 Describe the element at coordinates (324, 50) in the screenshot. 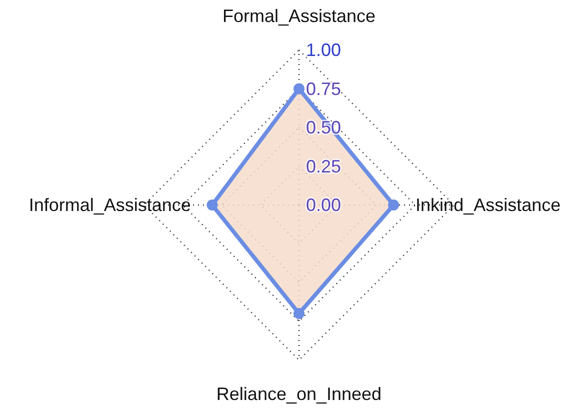

I see `y-tick-label: 1.00` at that location.